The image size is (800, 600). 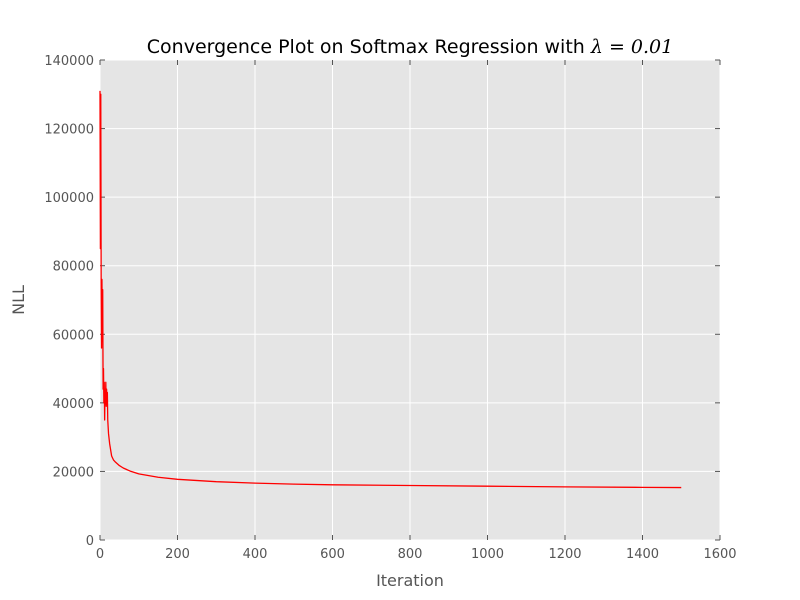 What do you see at coordinates (73, 335) in the screenshot?
I see `y-tick-label: 60000` at bounding box center [73, 335].